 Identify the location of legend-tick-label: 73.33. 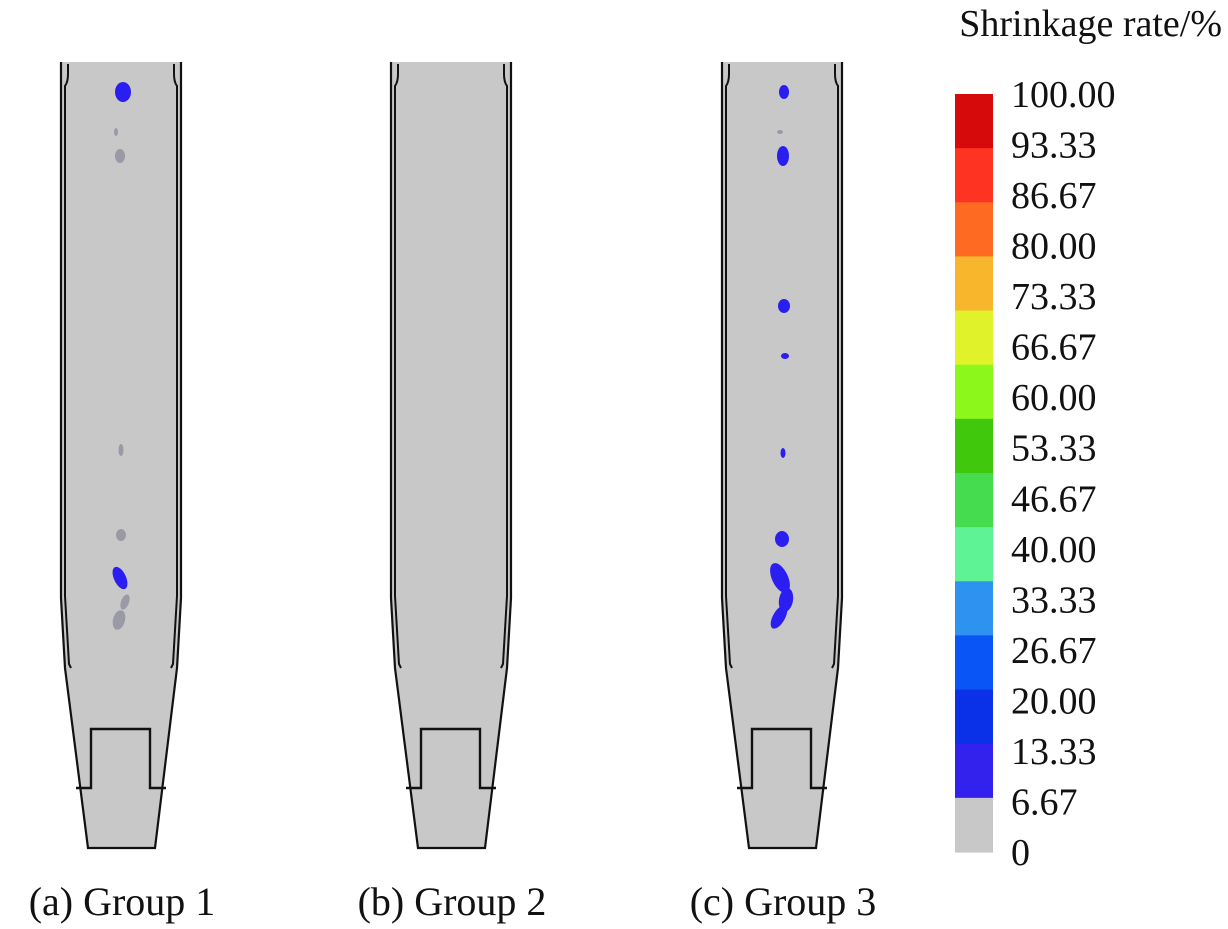
(1054, 297).